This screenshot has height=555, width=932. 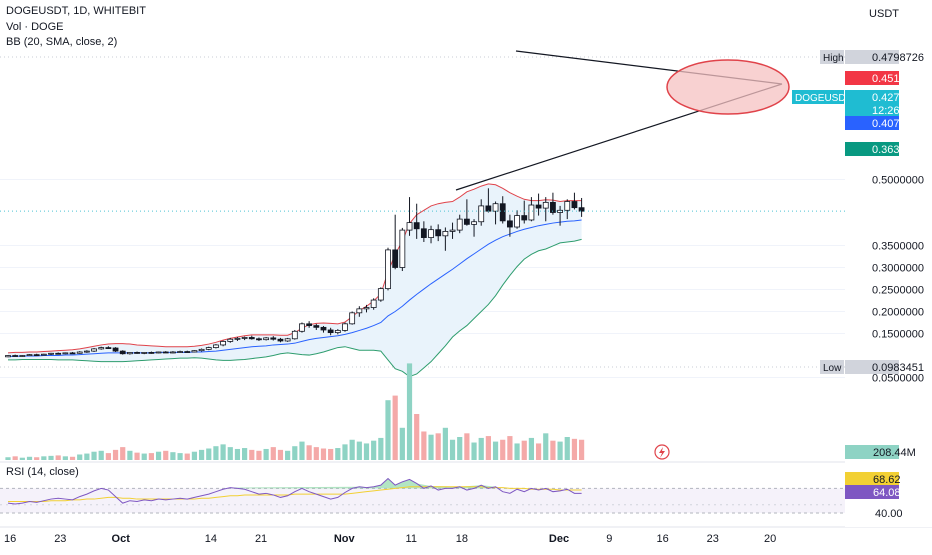 I want to click on time-axis: 16 23 Oct 14 21 Nov 11 18 Dec 9 16 23 20, so click(x=390, y=539).